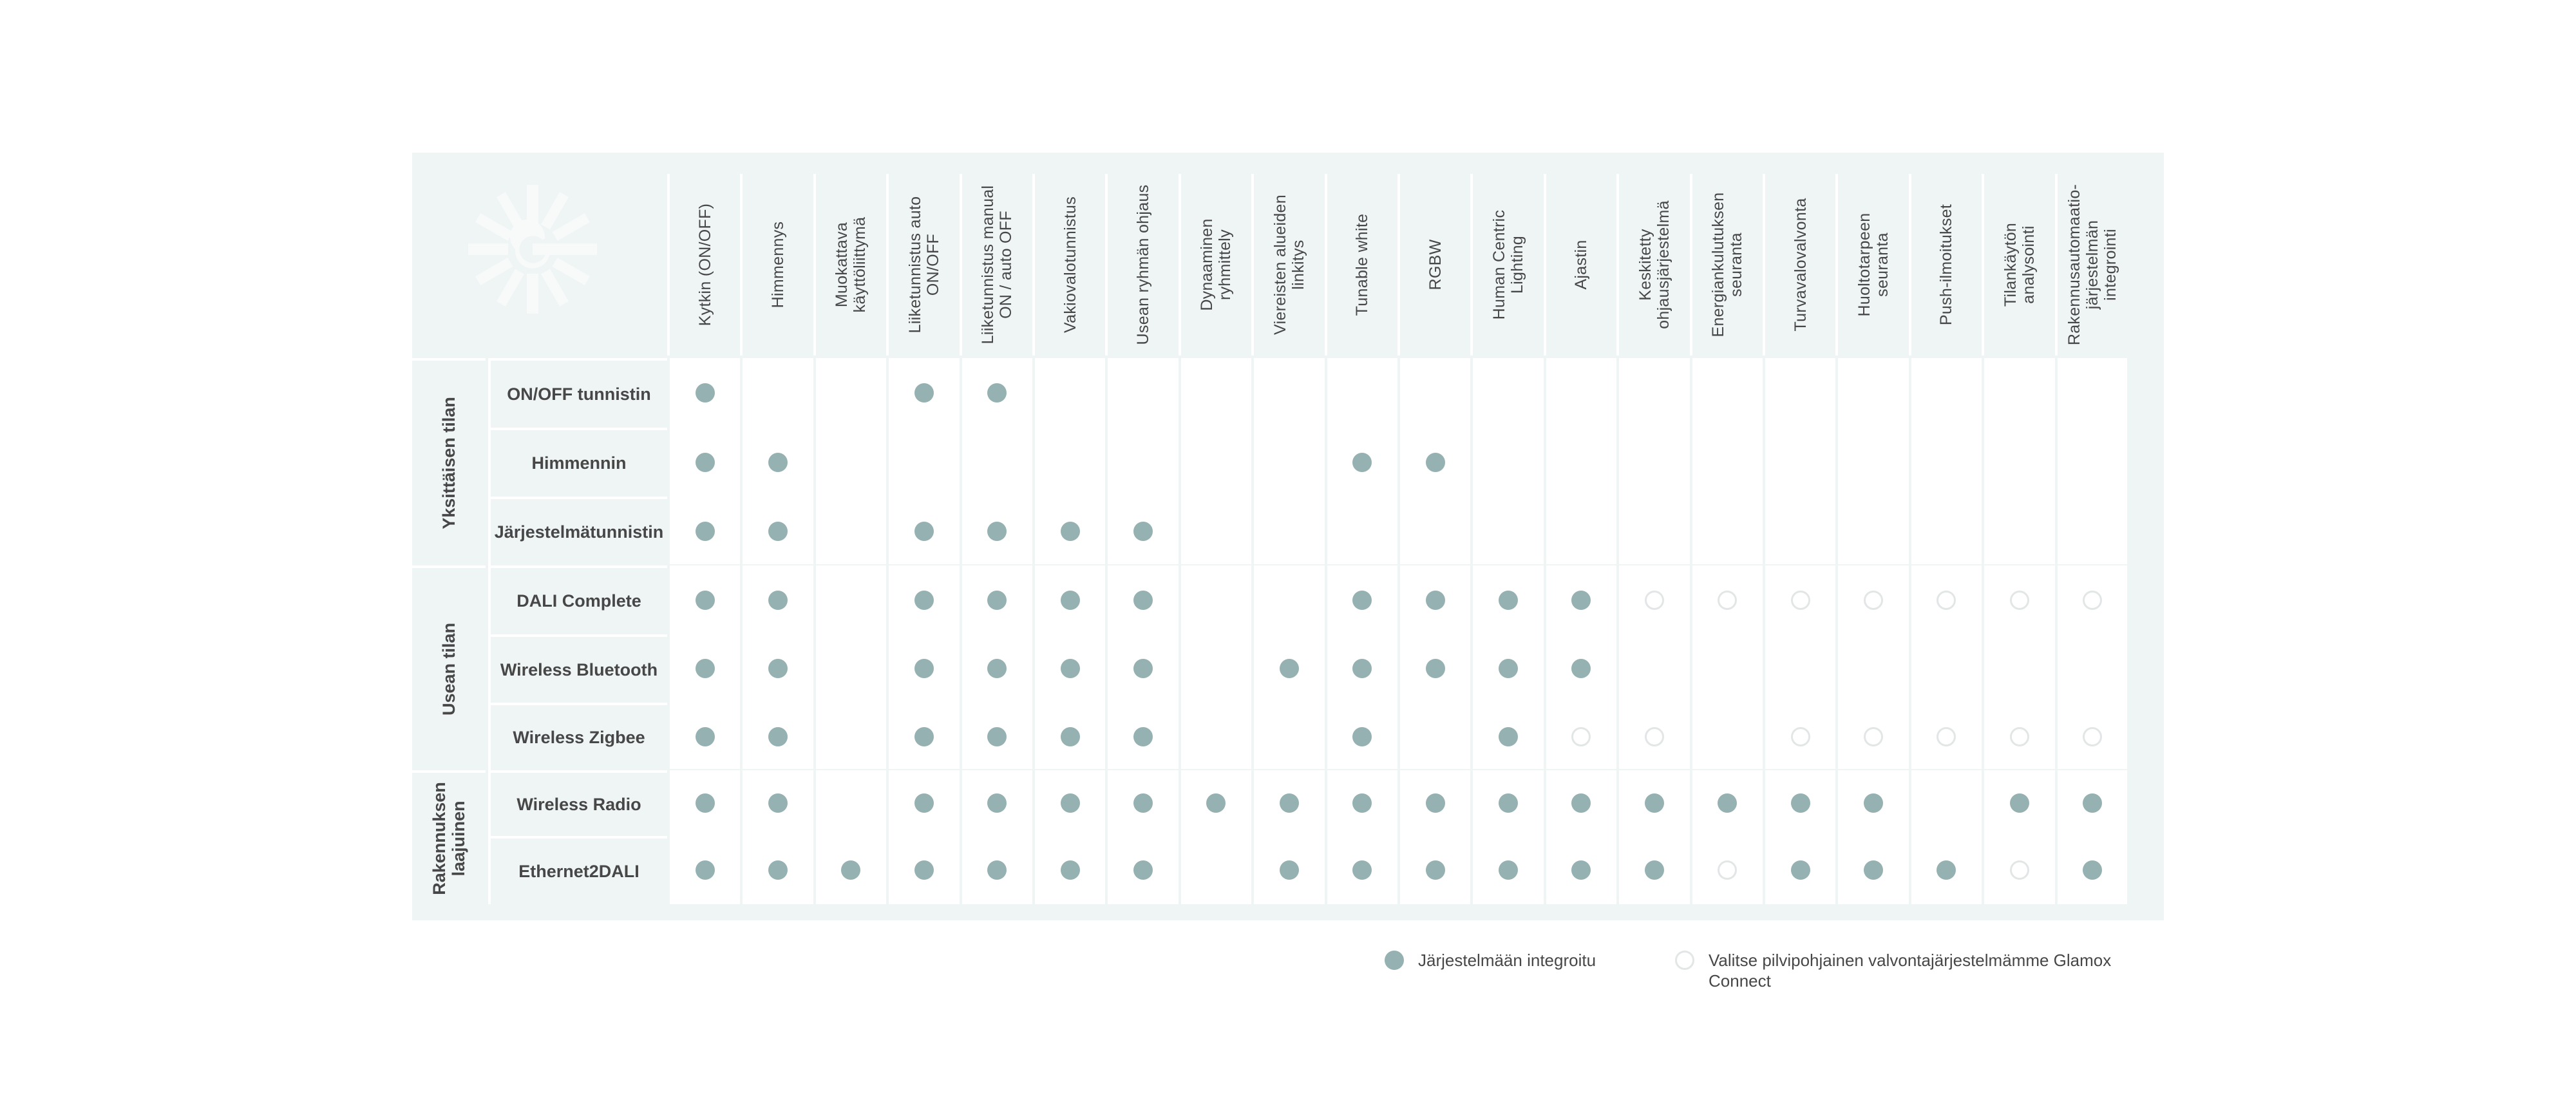 The image size is (2576, 1100). I want to click on column-header: Liiketunnistus auto ON/OFF, so click(923, 265).